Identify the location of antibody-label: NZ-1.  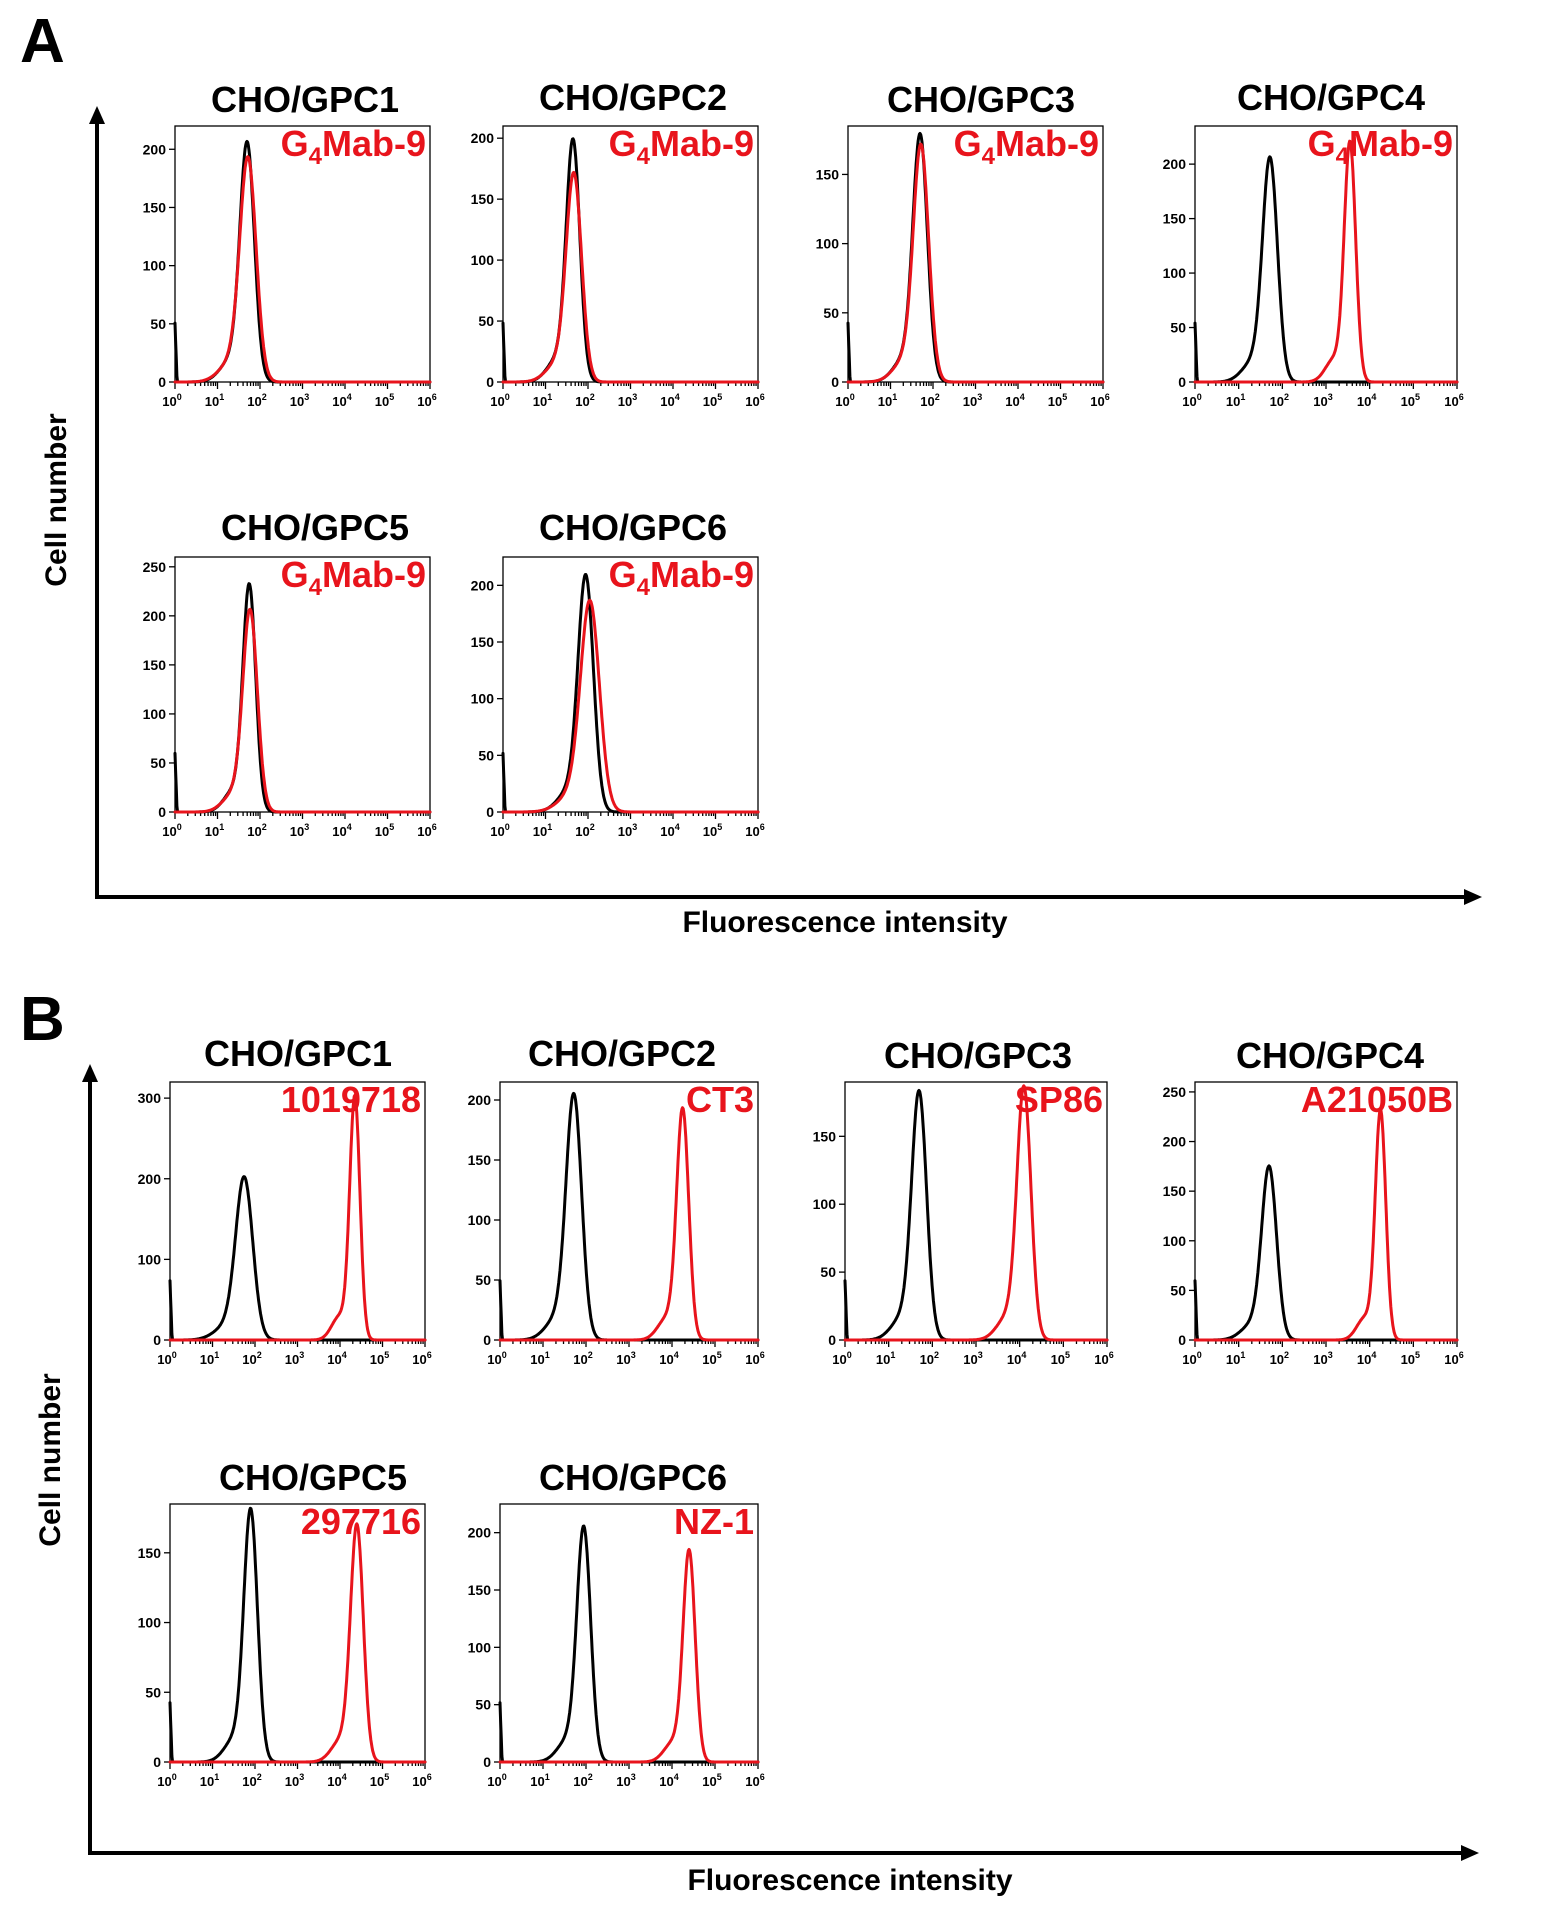
(714, 1521).